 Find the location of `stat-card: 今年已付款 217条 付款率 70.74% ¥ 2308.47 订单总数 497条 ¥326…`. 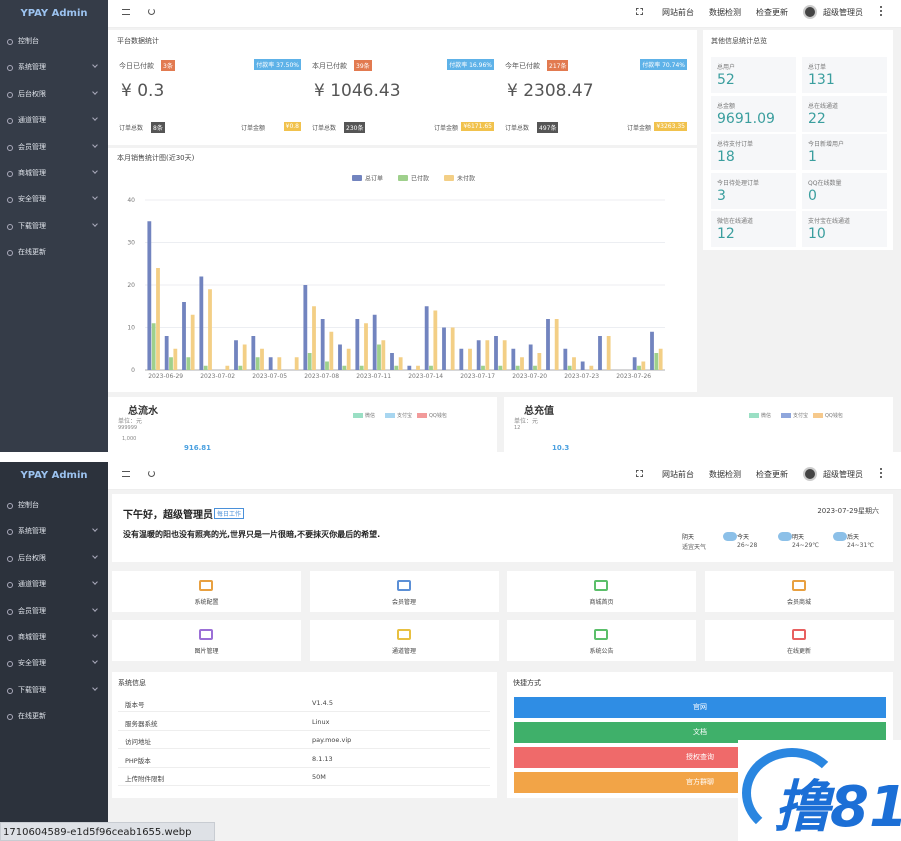

stat-card: 今年已付款 217条 付款率 70.74% ¥ 2308.47 订单总数 497条 ¥326… is located at coordinates (595, 94).